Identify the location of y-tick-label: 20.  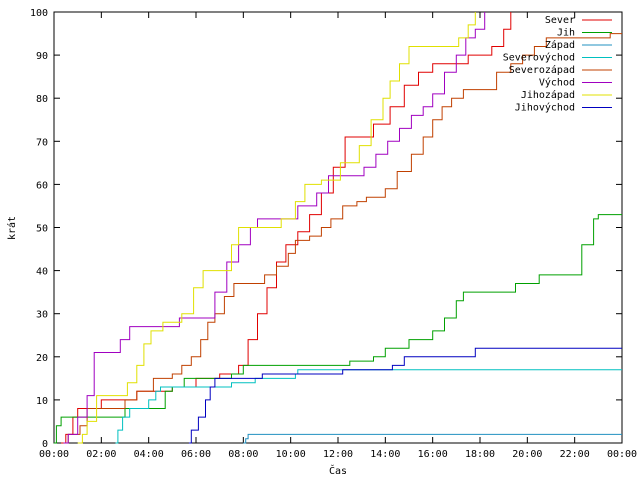
(42, 358).